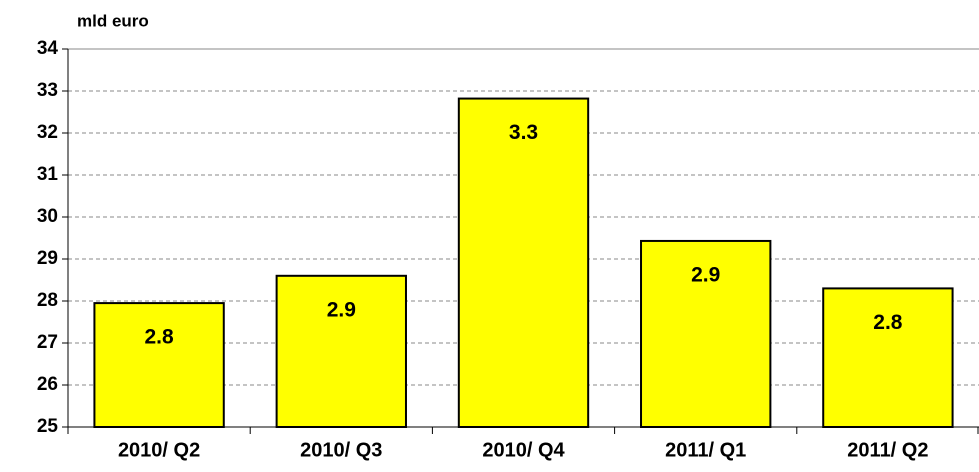 The height and width of the screenshot is (472, 979). What do you see at coordinates (523, 450) in the screenshot?
I see `x-tick-label: 2010/ Q4` at bounding box center [523, 450].